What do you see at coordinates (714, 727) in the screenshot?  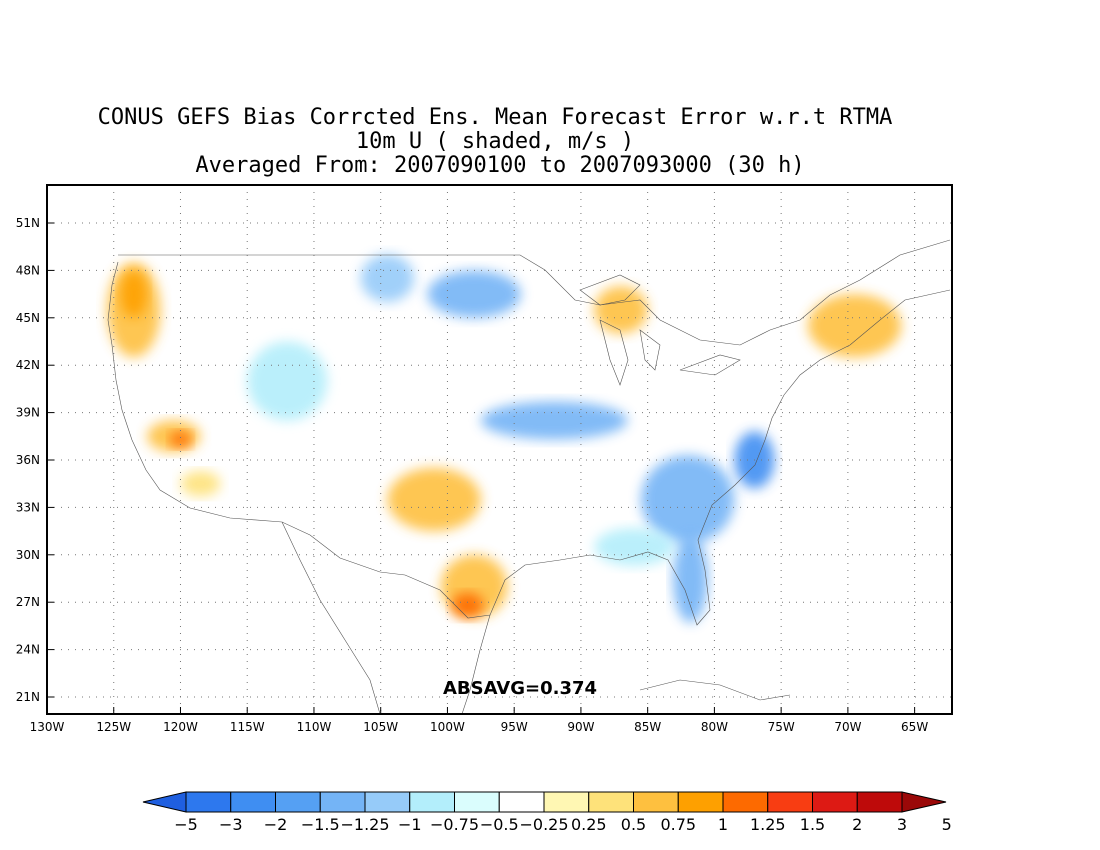 I see `lon-tick-label: 80W` at bounding box center [714, 727].